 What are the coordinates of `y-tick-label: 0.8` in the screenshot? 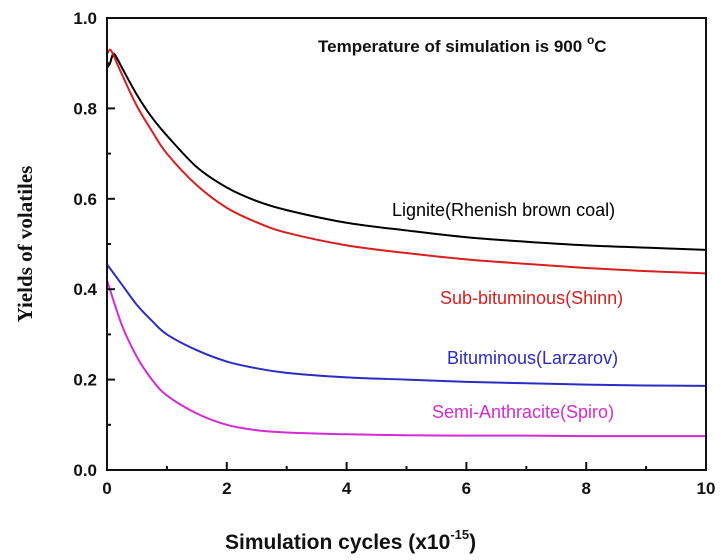 It's located at (85, 108).